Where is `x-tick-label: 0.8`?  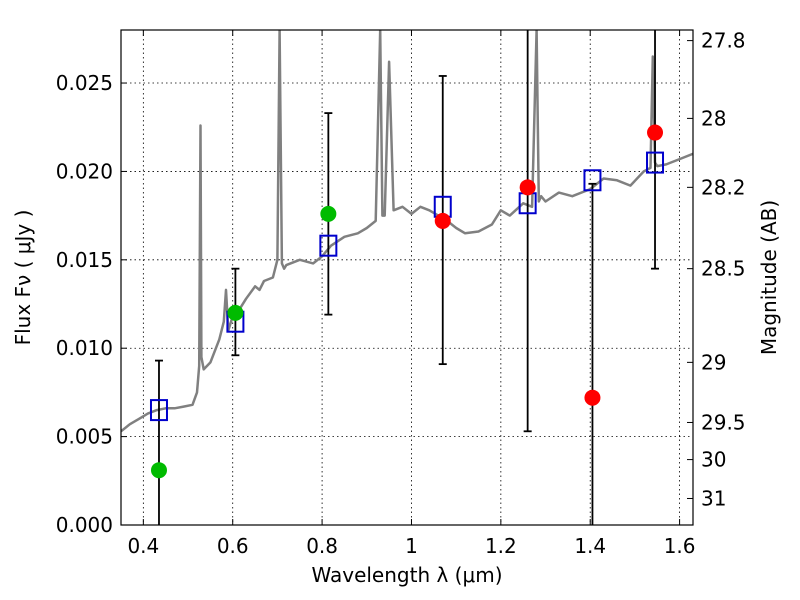
x-tick-label: 0.8 is located at coordinates (322, 546).